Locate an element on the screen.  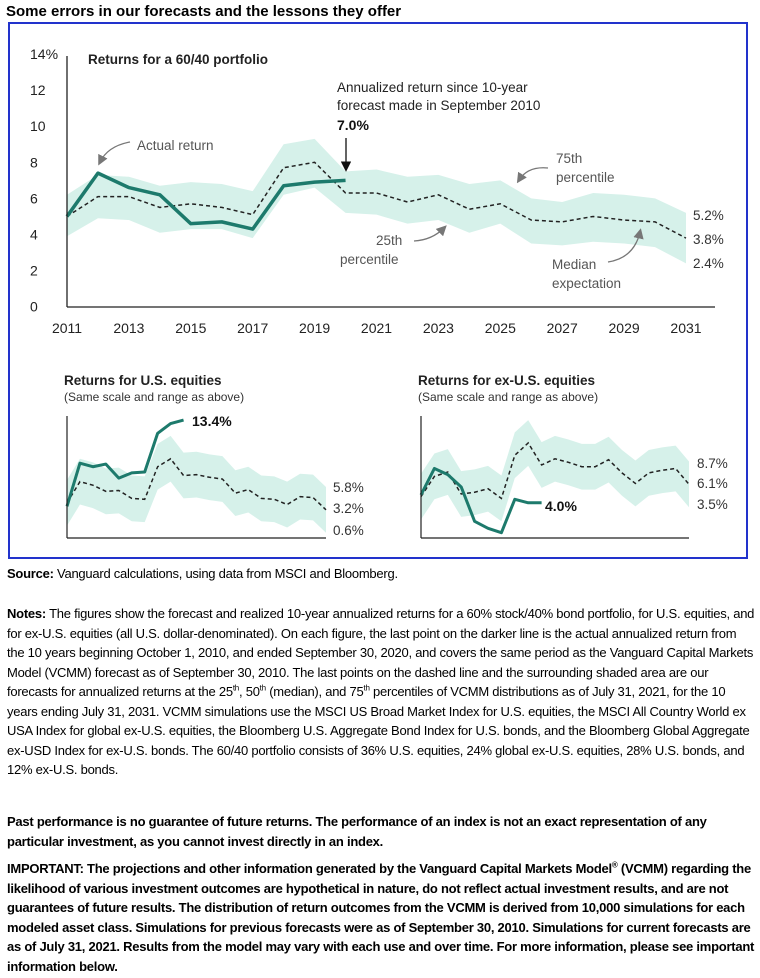
main-percentile-band is located at coordinates (376, 201).